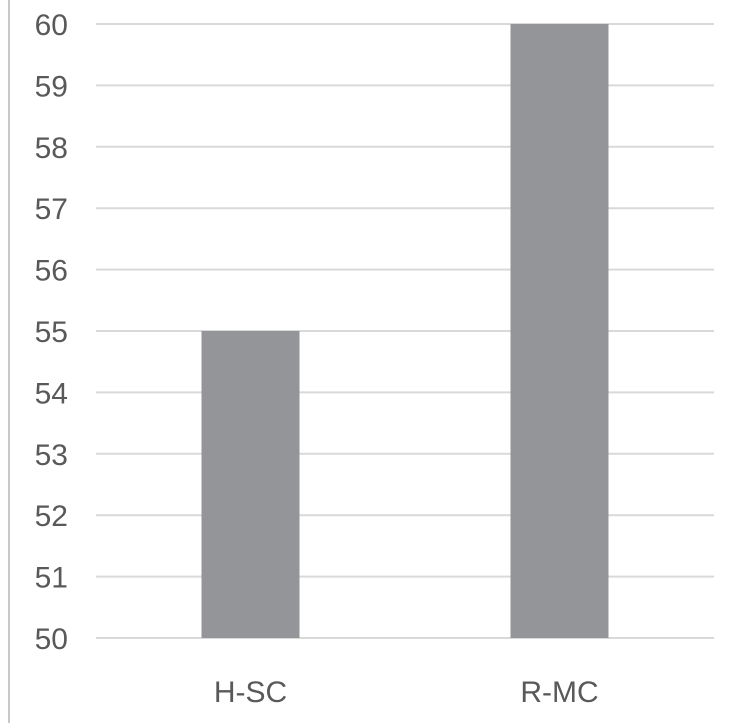  What do you see at coordinates (51, 86) in the screenshot?
I see `y-tick-label: 59` at bounding box center [51, 86].